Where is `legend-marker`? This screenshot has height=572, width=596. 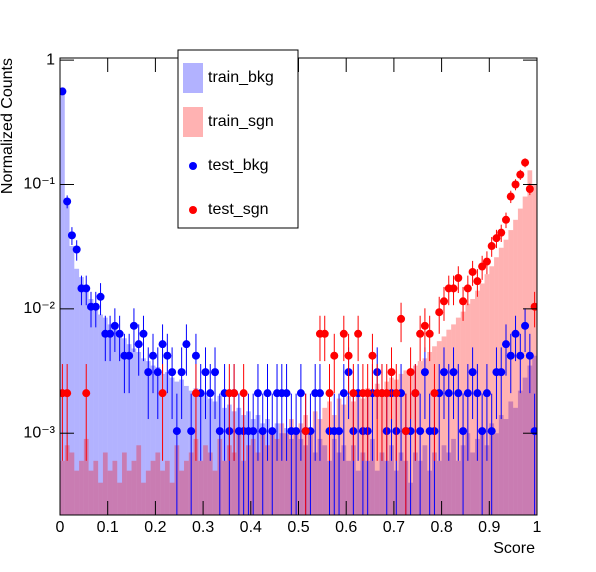 legend-marker is located at coordinates (193, 166).